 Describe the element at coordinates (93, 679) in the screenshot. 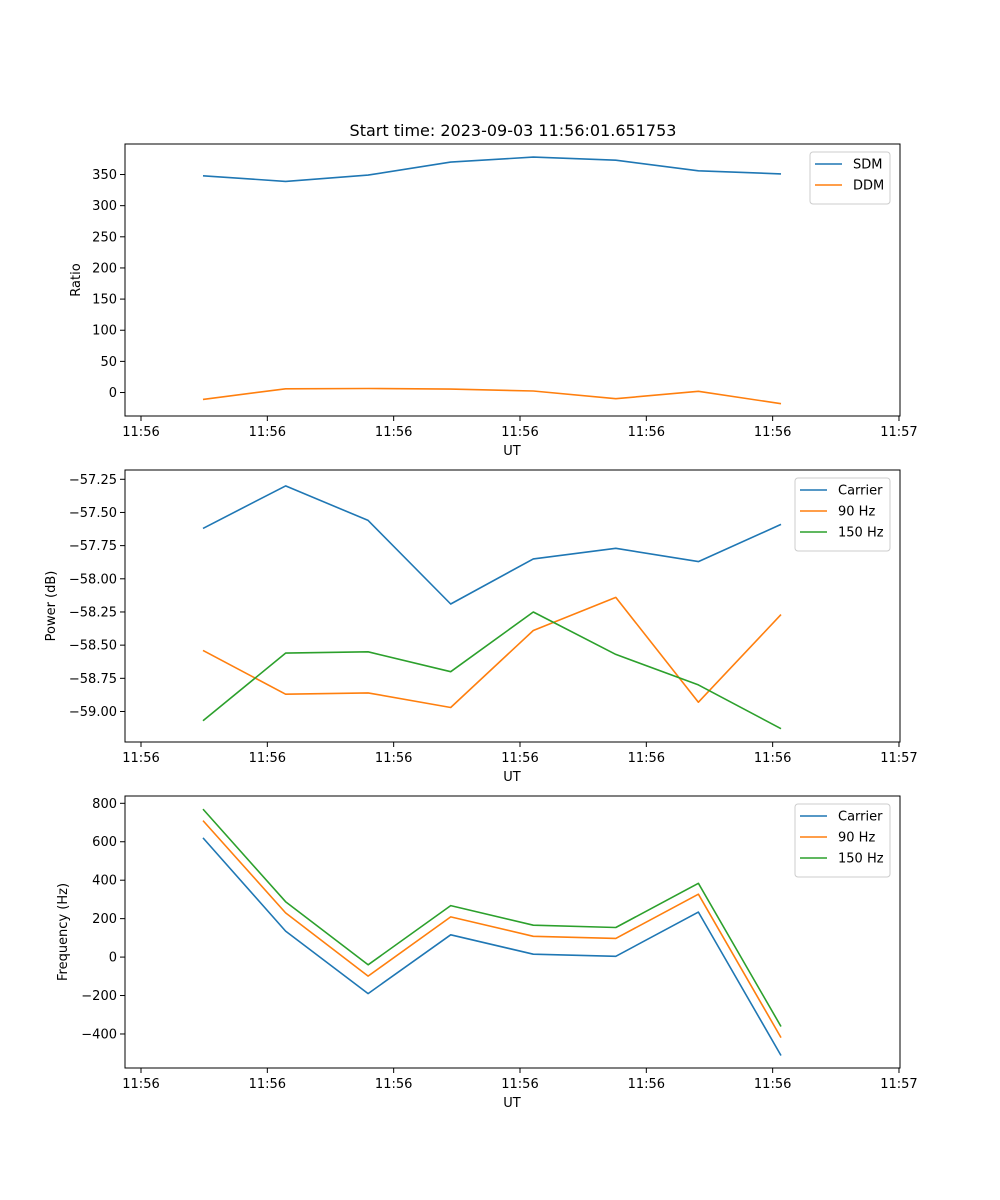

I see `y-tick-label: −58.75` at that location.